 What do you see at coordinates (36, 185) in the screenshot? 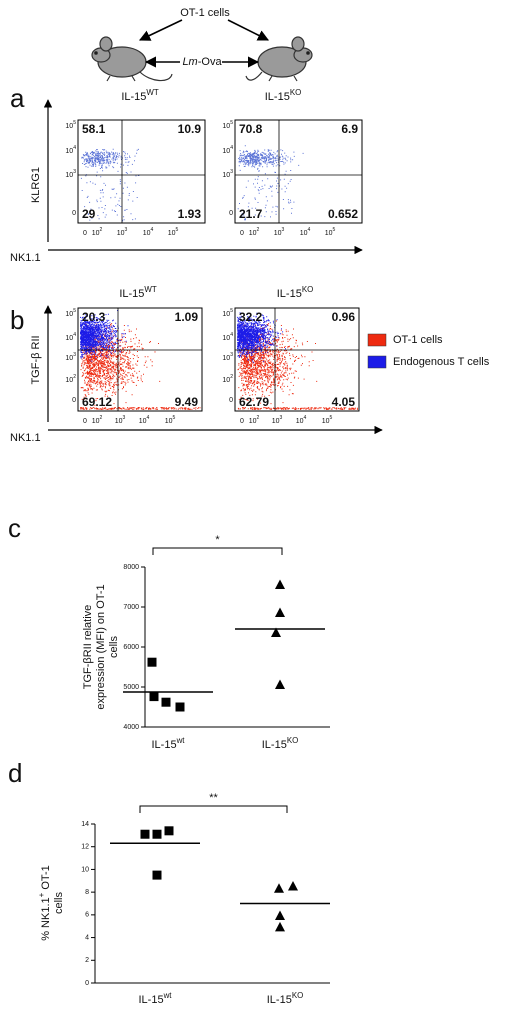
I see `y-axis-label: KLRG1` at bounding box center [36, 185].